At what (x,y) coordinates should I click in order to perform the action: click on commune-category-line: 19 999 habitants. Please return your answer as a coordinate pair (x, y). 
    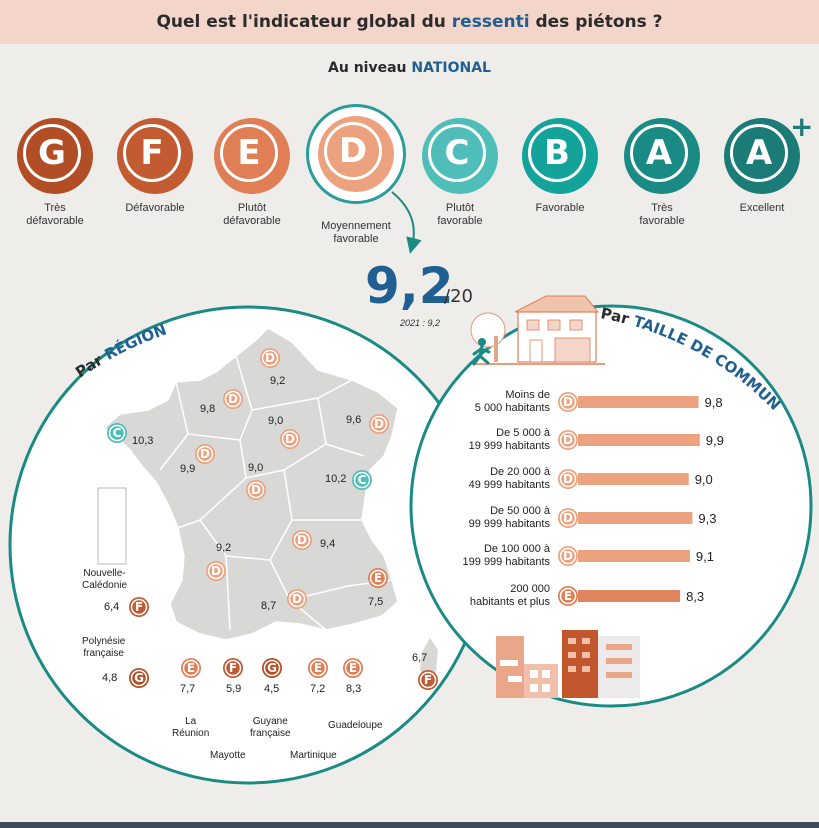
    Looking at the image, I should click on (509, 446).